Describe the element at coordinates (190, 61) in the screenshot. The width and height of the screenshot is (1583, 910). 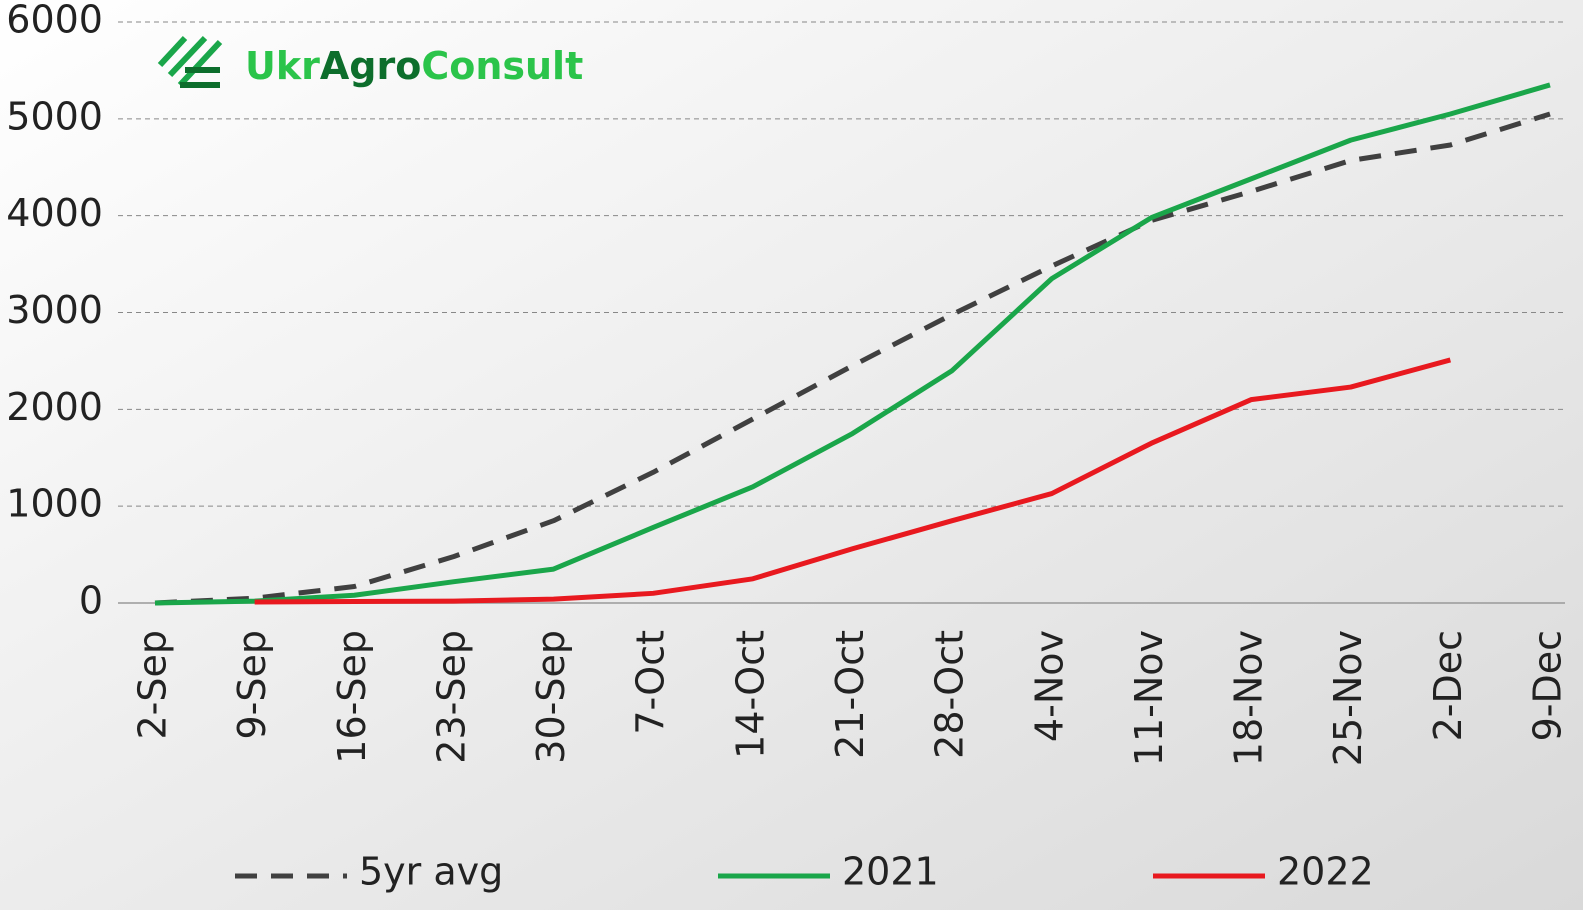
I see `logo-icon` at that location.